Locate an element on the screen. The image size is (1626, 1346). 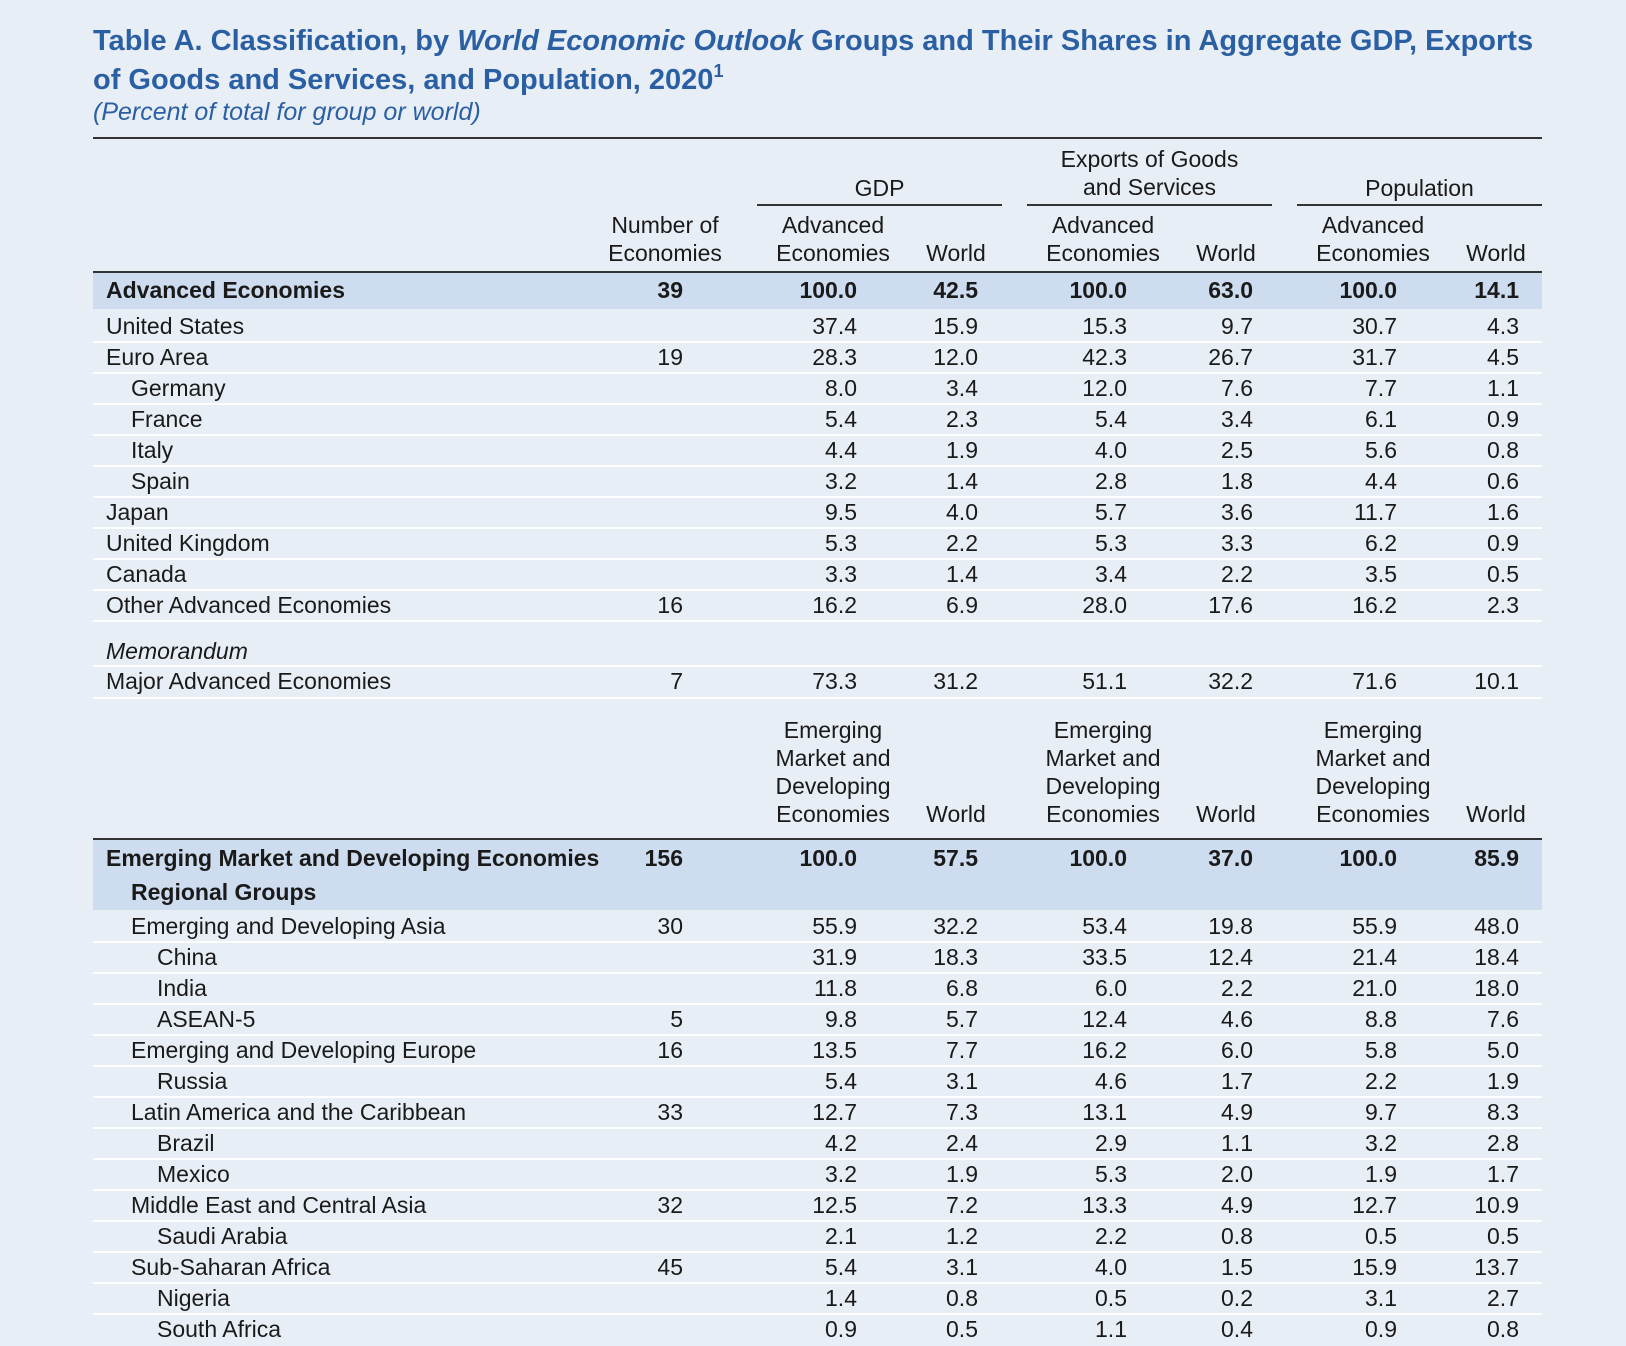
cell-population-advanced: 21.0 is located at coordinates (1374, 988).